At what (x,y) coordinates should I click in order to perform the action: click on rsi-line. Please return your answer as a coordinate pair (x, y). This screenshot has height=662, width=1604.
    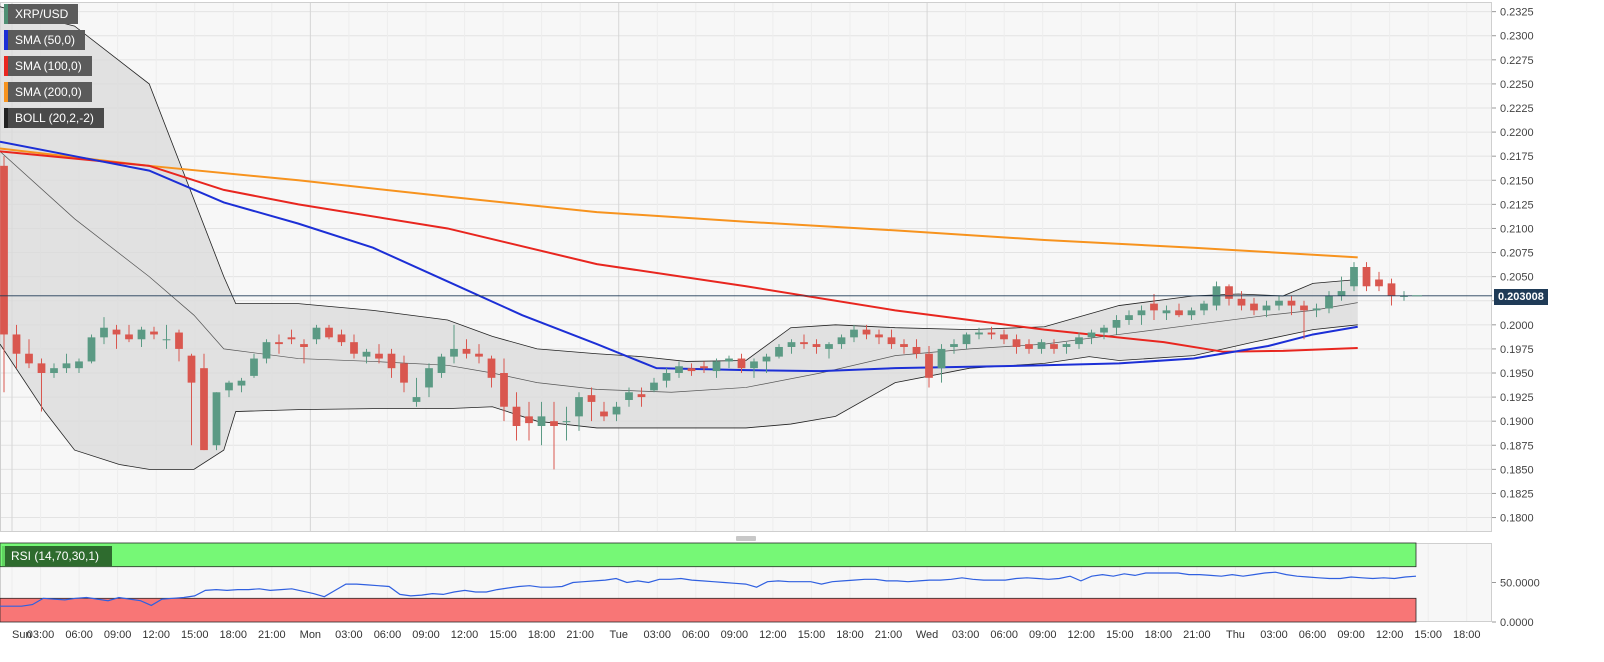
    Looking at the image, I should click on (708, 589).